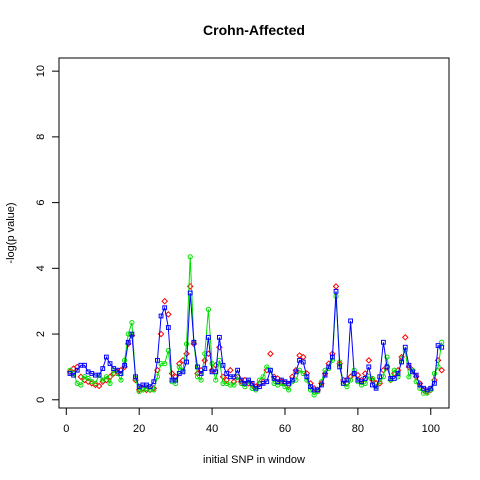 The width and height of the screenshot is (480, 480). I want to click on y-axis: 0 2 4 6 8 10, so click(47, 234).